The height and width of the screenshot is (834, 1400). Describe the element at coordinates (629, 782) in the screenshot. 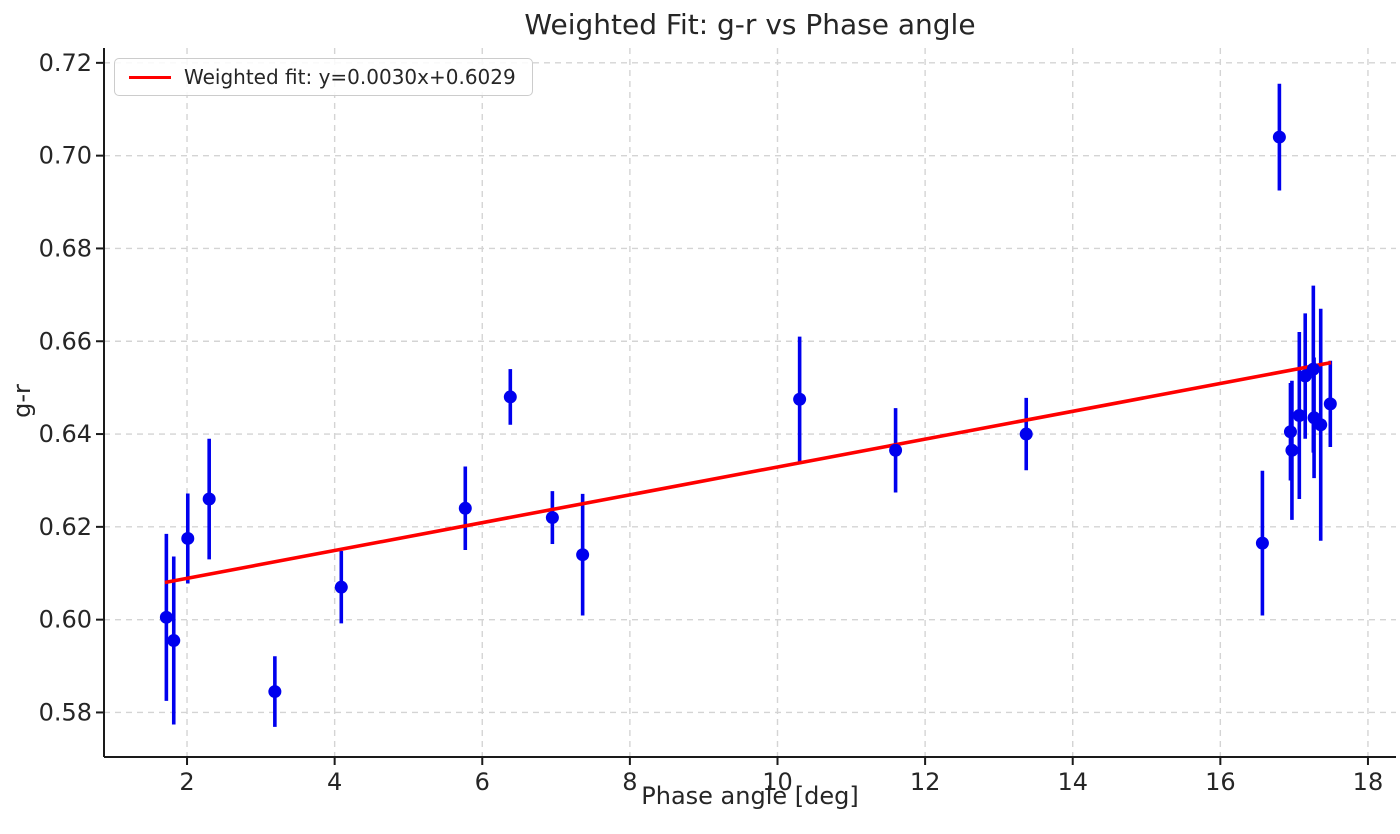

I see `x-tick-label: 8` at that location.